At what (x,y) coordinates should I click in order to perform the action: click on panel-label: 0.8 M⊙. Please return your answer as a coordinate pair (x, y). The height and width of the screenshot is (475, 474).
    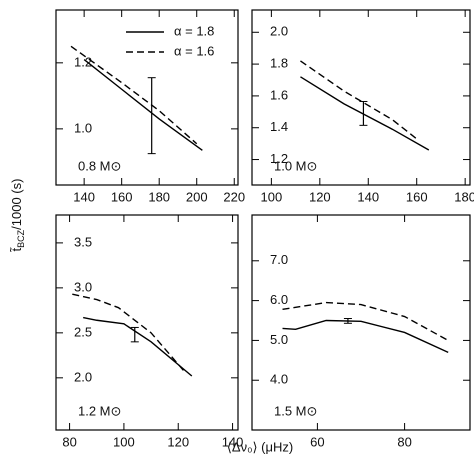
    Looking at the image, I should click on (99, 165).